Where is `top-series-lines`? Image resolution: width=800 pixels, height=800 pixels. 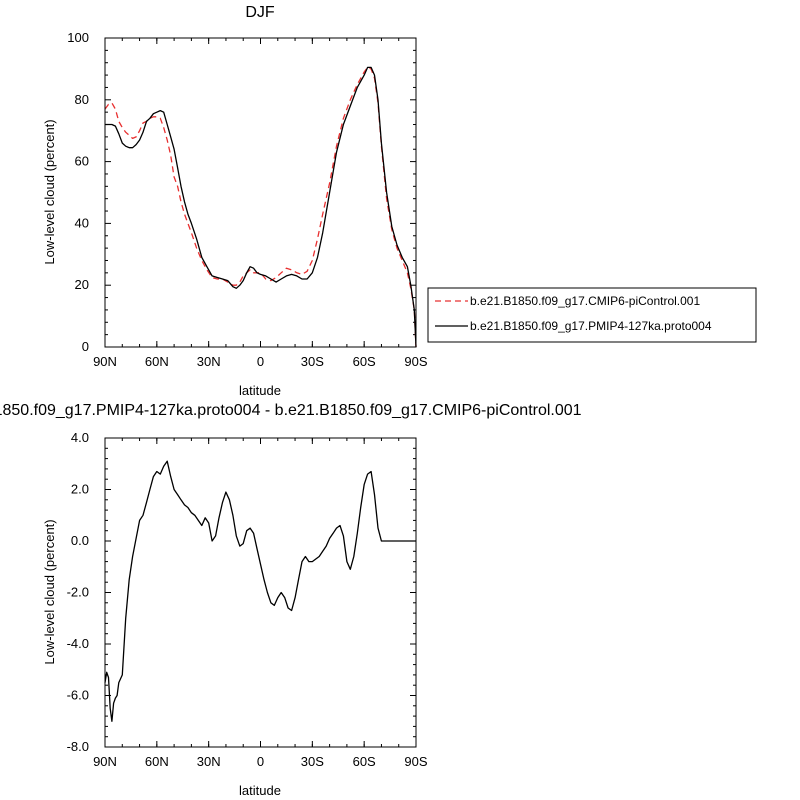
top-series-lines is located at coordinates (260, 207).